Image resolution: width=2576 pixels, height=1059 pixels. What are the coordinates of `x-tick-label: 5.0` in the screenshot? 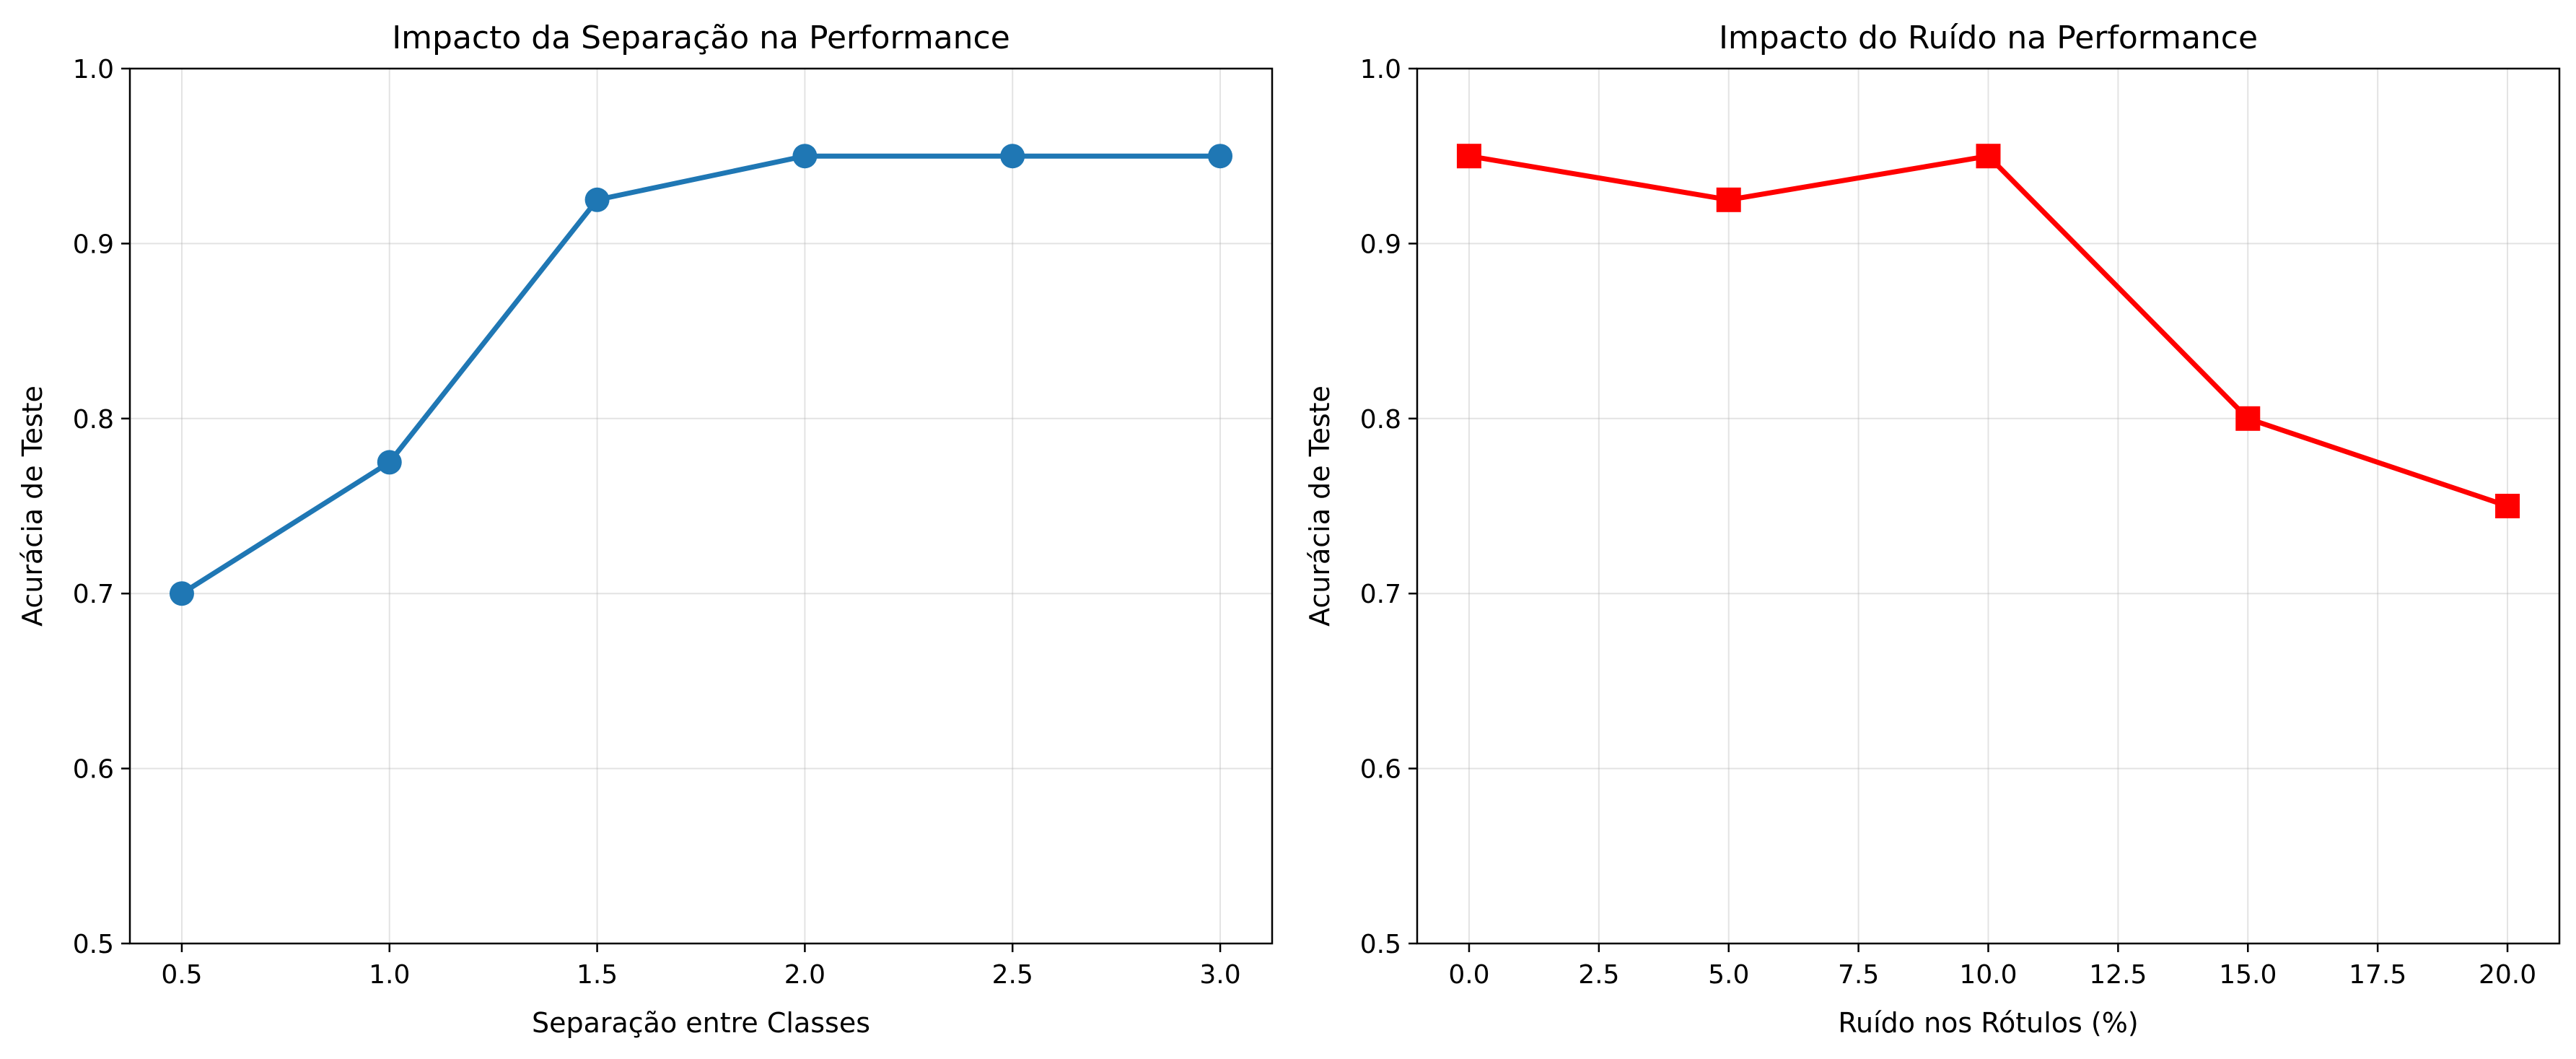 It's located at (1728, 975).